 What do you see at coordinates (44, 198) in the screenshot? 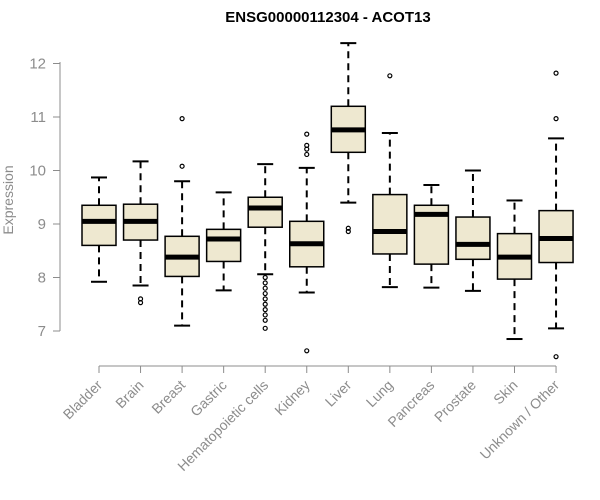
I see `y-ticks: 7 8 9 10 11 12` at bounding box center [44, 198].